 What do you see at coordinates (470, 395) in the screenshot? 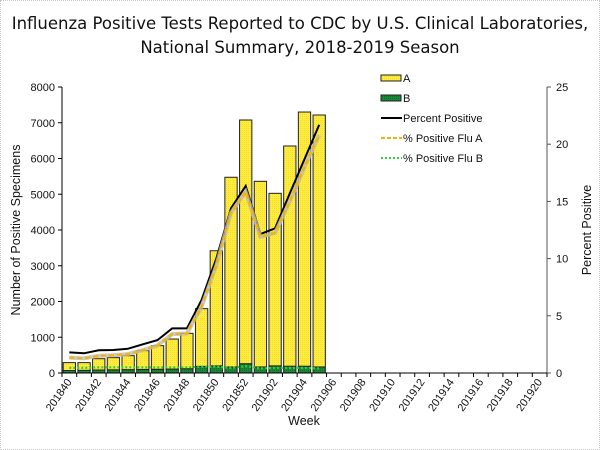
I see `x-tick-label: 201916` at bounding box center [470, 395].